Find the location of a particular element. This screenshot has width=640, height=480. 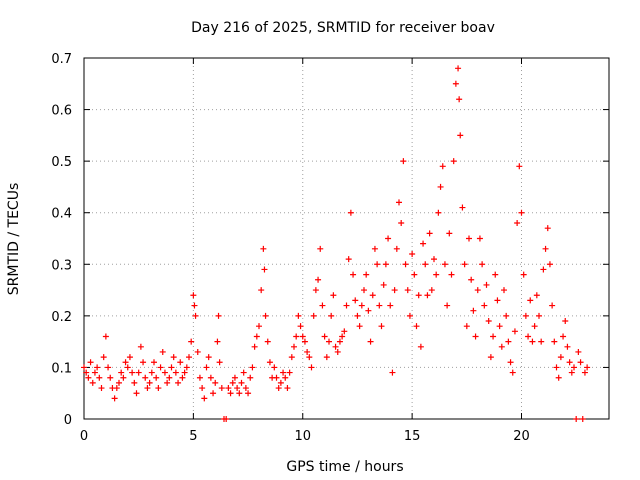

x-tick-label: 0 is located at coordinates (84, 436).